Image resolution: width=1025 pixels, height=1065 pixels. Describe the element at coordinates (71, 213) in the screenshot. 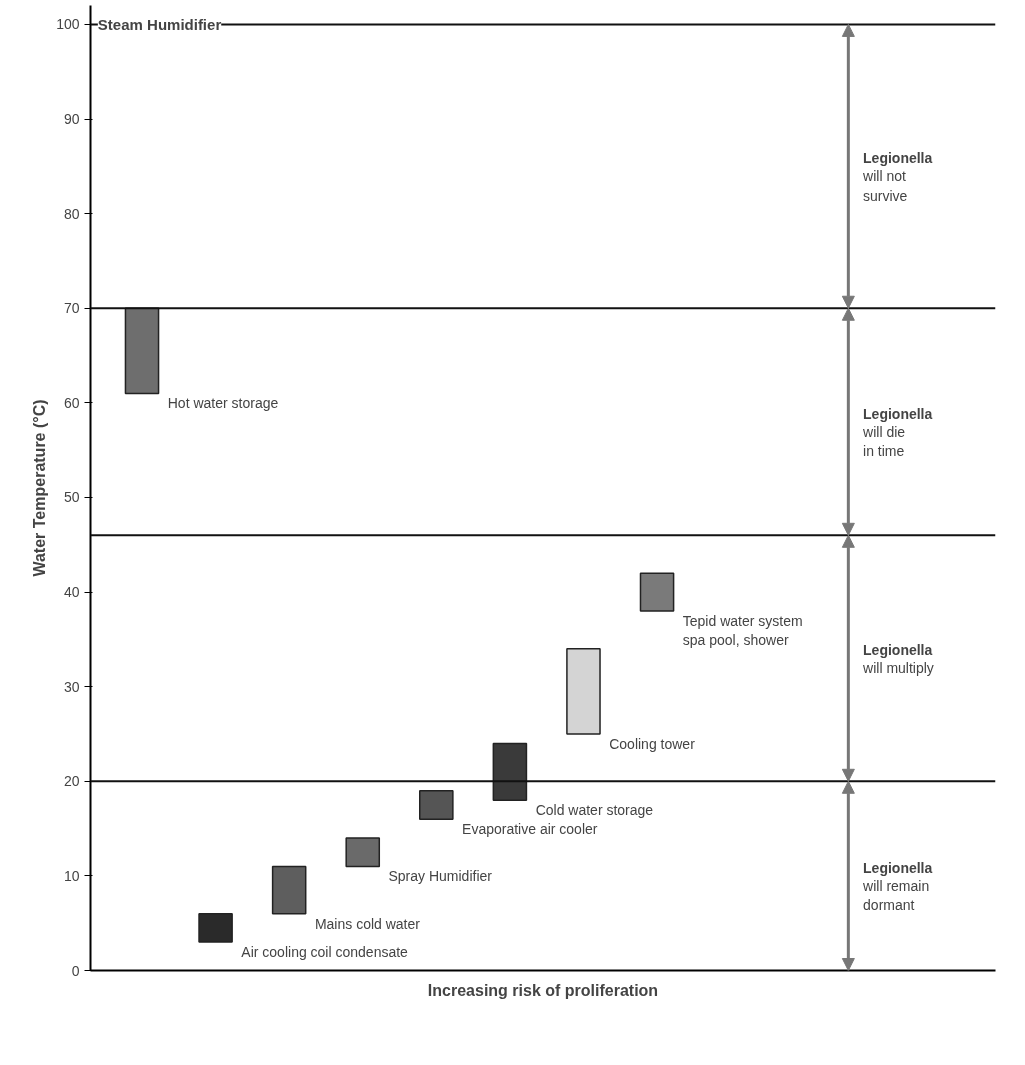

I see `y-tick-label: 80` at that location.